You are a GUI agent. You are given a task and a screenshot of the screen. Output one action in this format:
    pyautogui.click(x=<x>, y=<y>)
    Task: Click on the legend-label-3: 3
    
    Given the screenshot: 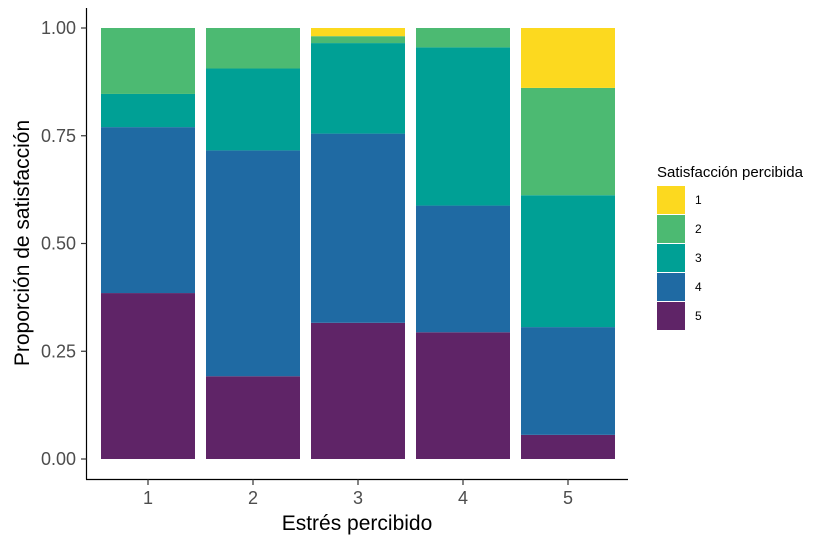 What is the action you would take?
    pyautogui.click(x=698, y=258)
    